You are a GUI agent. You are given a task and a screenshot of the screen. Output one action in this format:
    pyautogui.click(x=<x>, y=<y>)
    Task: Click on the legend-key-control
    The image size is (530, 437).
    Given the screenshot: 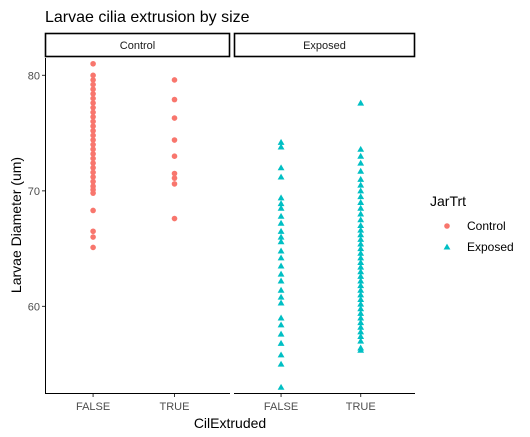 What is the action you would take?
    pyautogui.click(x=447, y=226)
    